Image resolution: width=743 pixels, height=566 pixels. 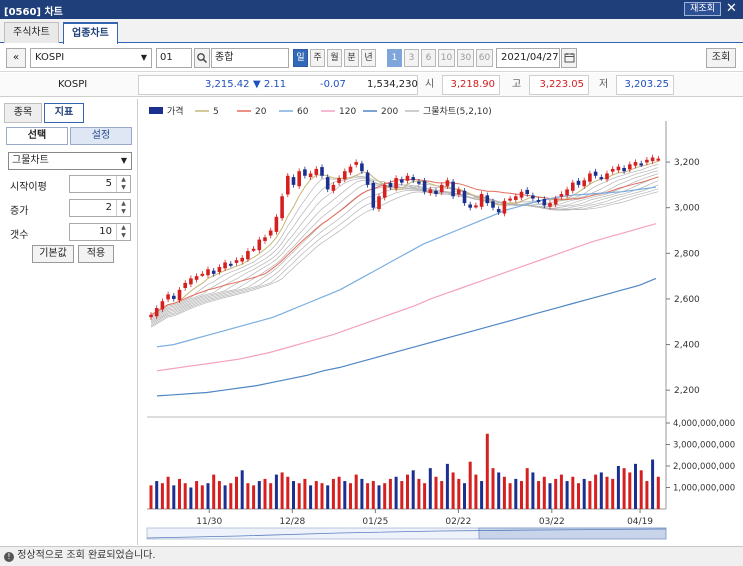 I want to click on param-count-stepper: 10 ▲ ▼, so click(x=100, y=232).